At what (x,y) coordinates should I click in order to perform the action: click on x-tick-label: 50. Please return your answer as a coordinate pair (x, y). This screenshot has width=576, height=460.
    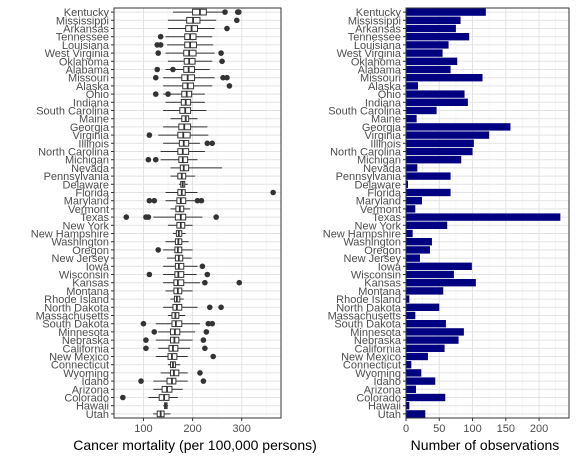
    Looking at the image, I should click on (439, 429).